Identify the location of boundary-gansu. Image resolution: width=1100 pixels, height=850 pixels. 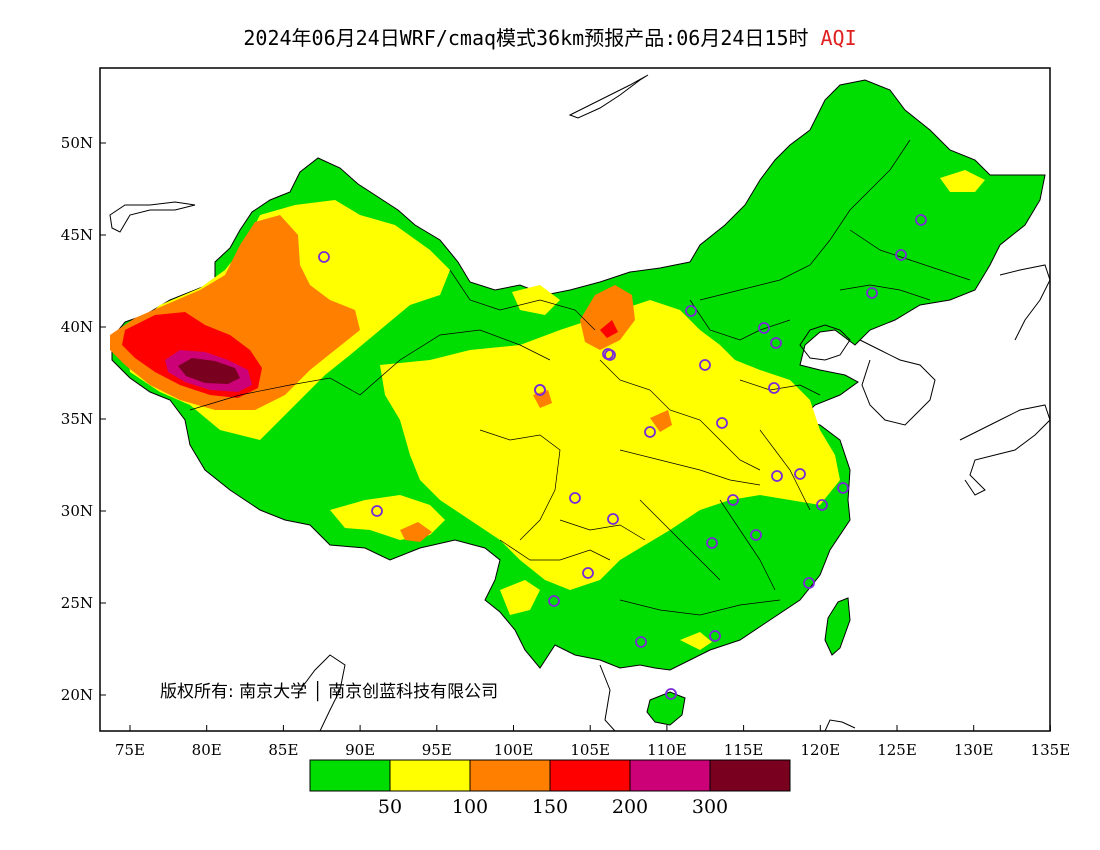
(522, 300).